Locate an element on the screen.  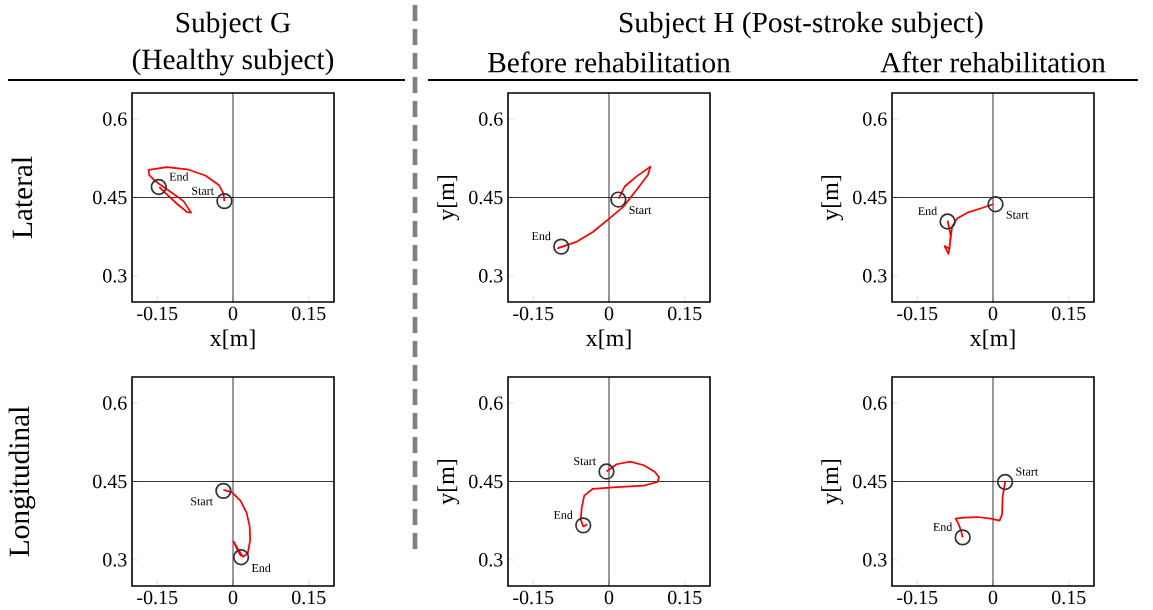
chart-title: Subject G is located at coordinates (233, 25).